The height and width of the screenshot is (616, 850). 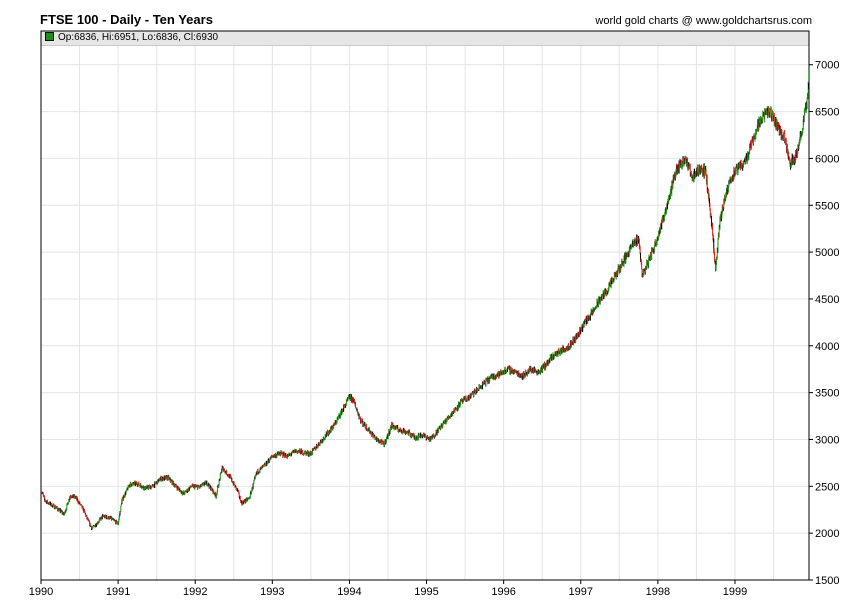 I want to click on x-tick-label: 1999, so click(x=735, y=592).